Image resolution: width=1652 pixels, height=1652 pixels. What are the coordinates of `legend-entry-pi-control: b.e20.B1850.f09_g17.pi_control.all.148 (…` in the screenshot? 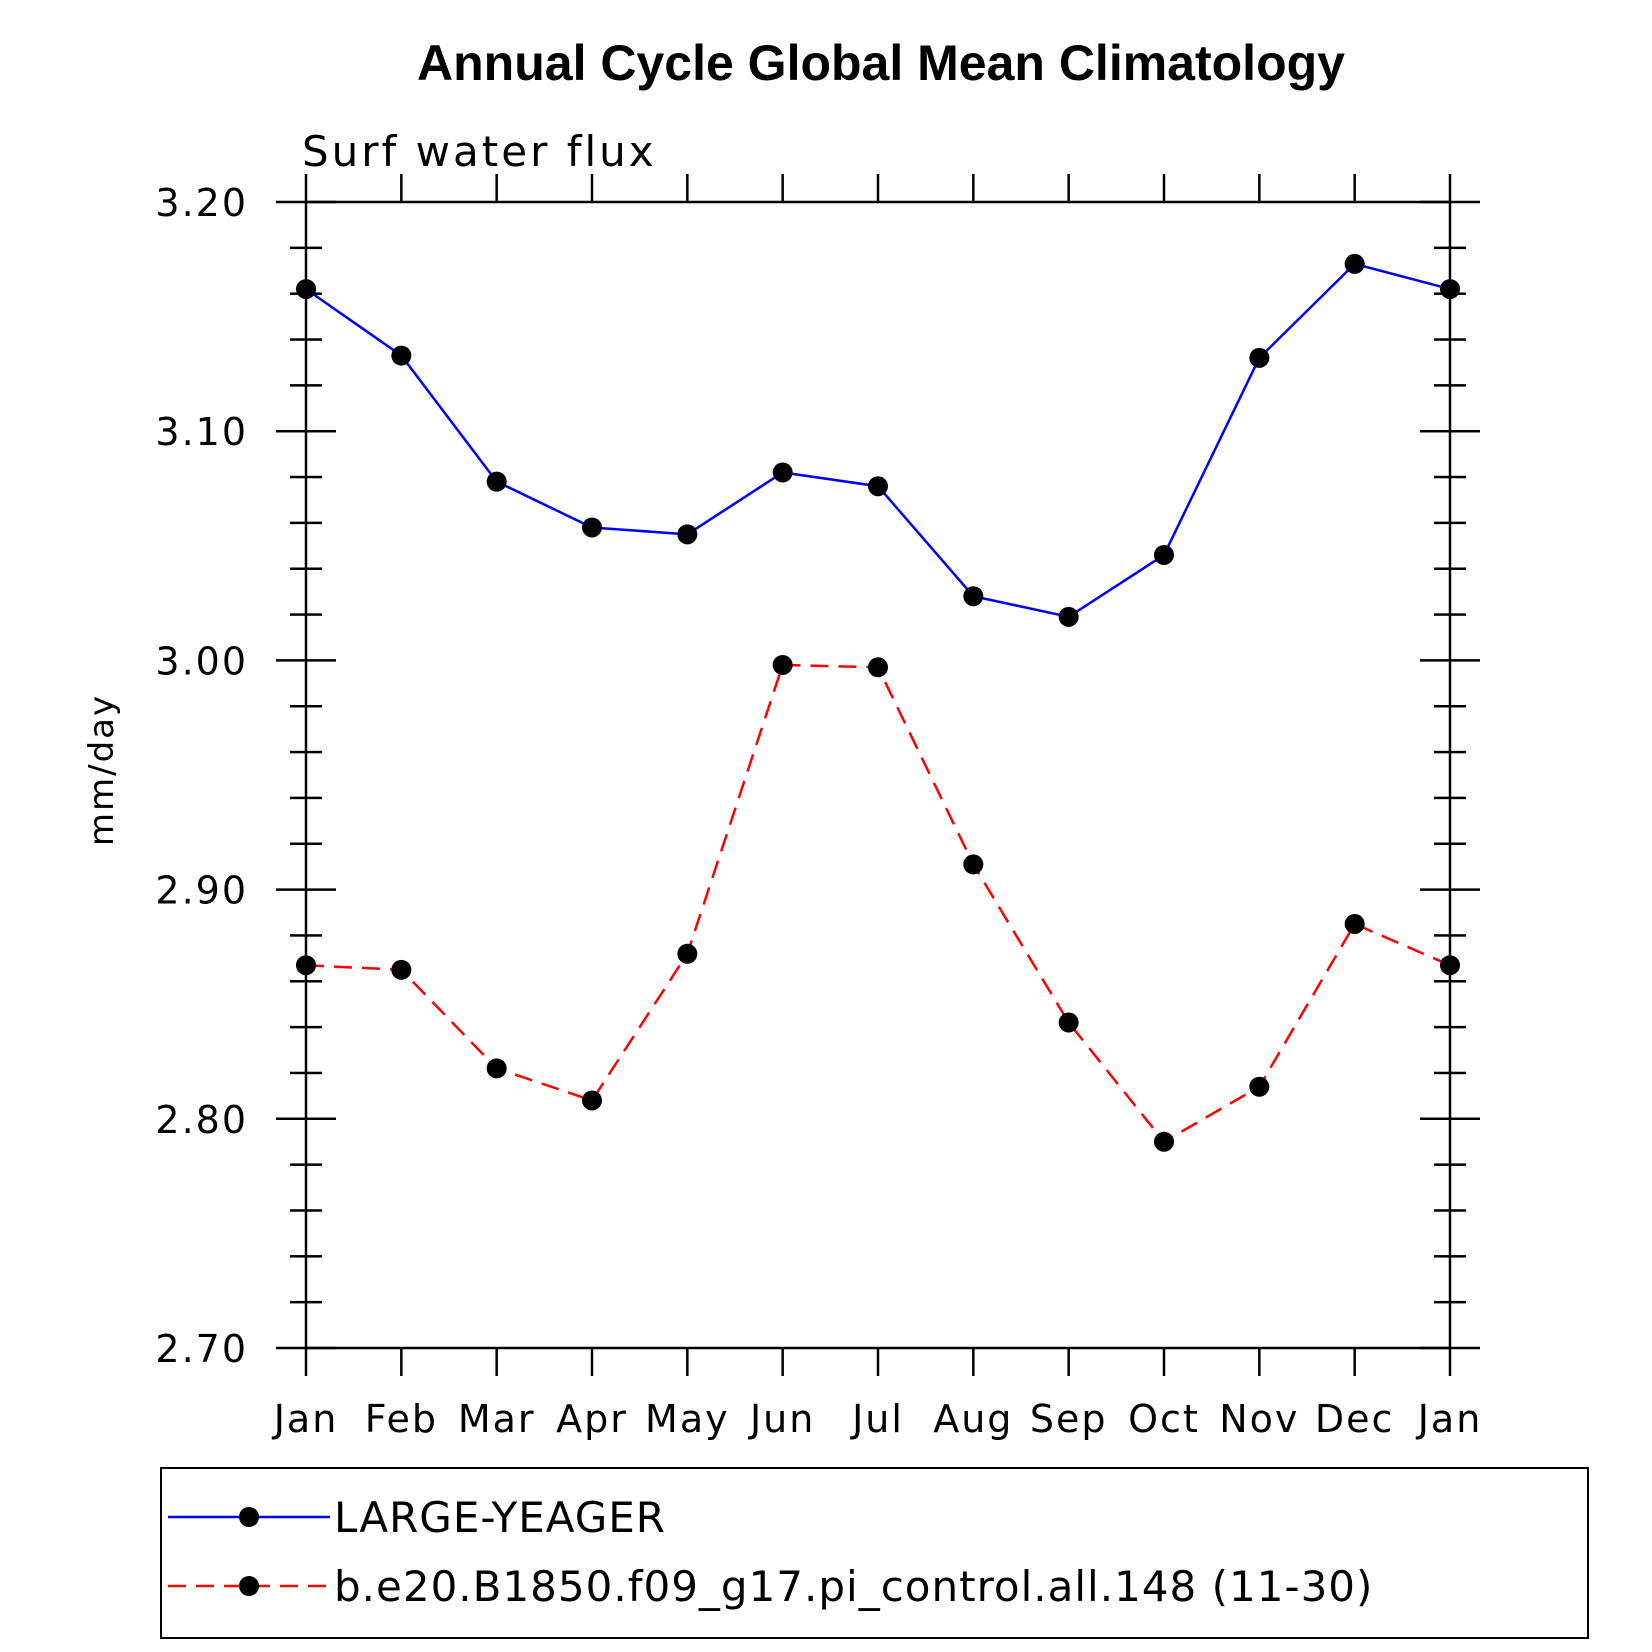 It's located at (770, 1586).